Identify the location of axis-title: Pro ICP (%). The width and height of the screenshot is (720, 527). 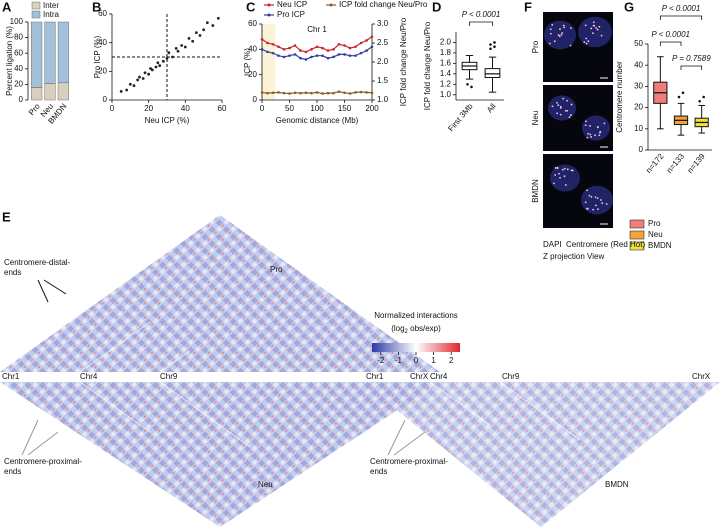
(97, 56).